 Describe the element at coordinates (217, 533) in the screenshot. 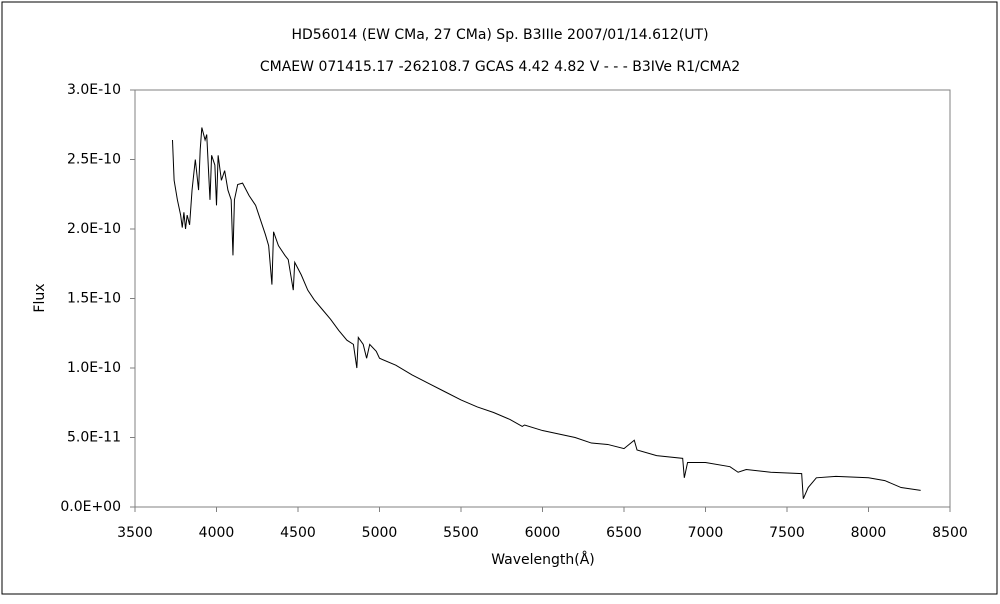

I see `x-tick-label: 4000` at that location.